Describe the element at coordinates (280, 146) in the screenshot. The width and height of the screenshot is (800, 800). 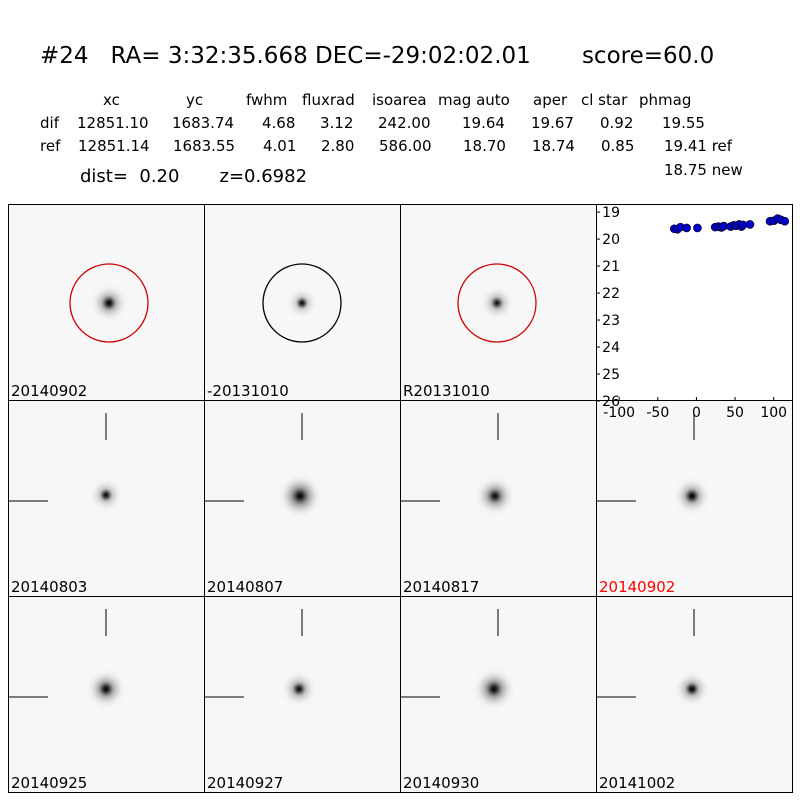
I see `table-cell: 4.01` at that location.